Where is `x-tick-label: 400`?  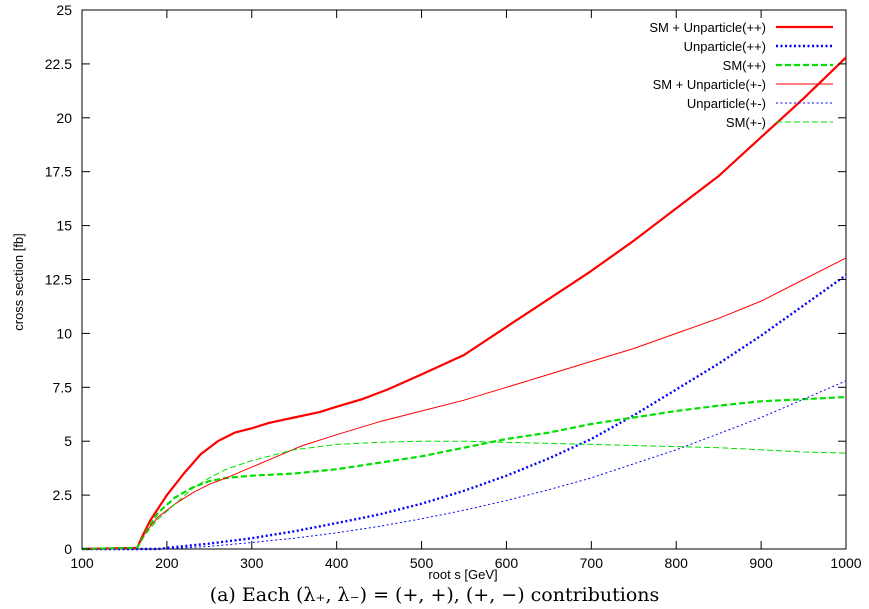 x-tick-label: 400 is located at coordinates (337, 563).